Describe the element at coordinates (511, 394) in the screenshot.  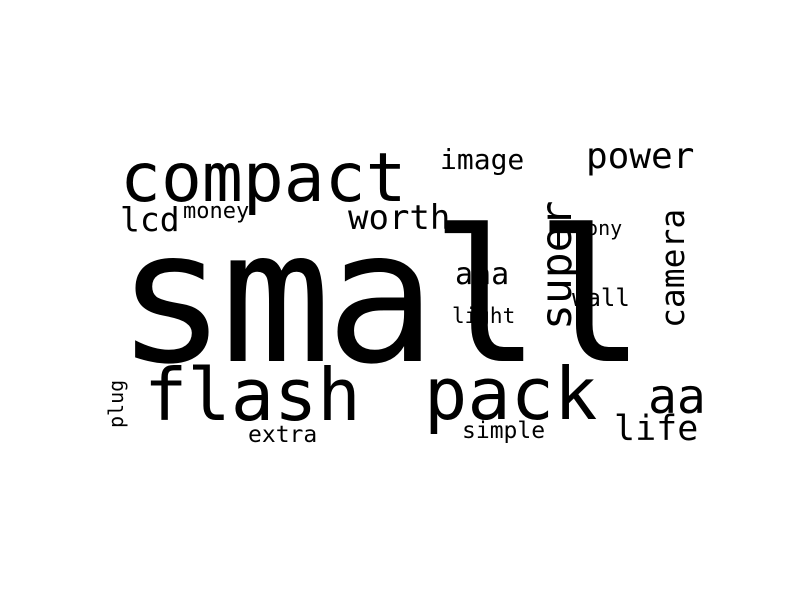
I see `word-pack: pack` at that location.